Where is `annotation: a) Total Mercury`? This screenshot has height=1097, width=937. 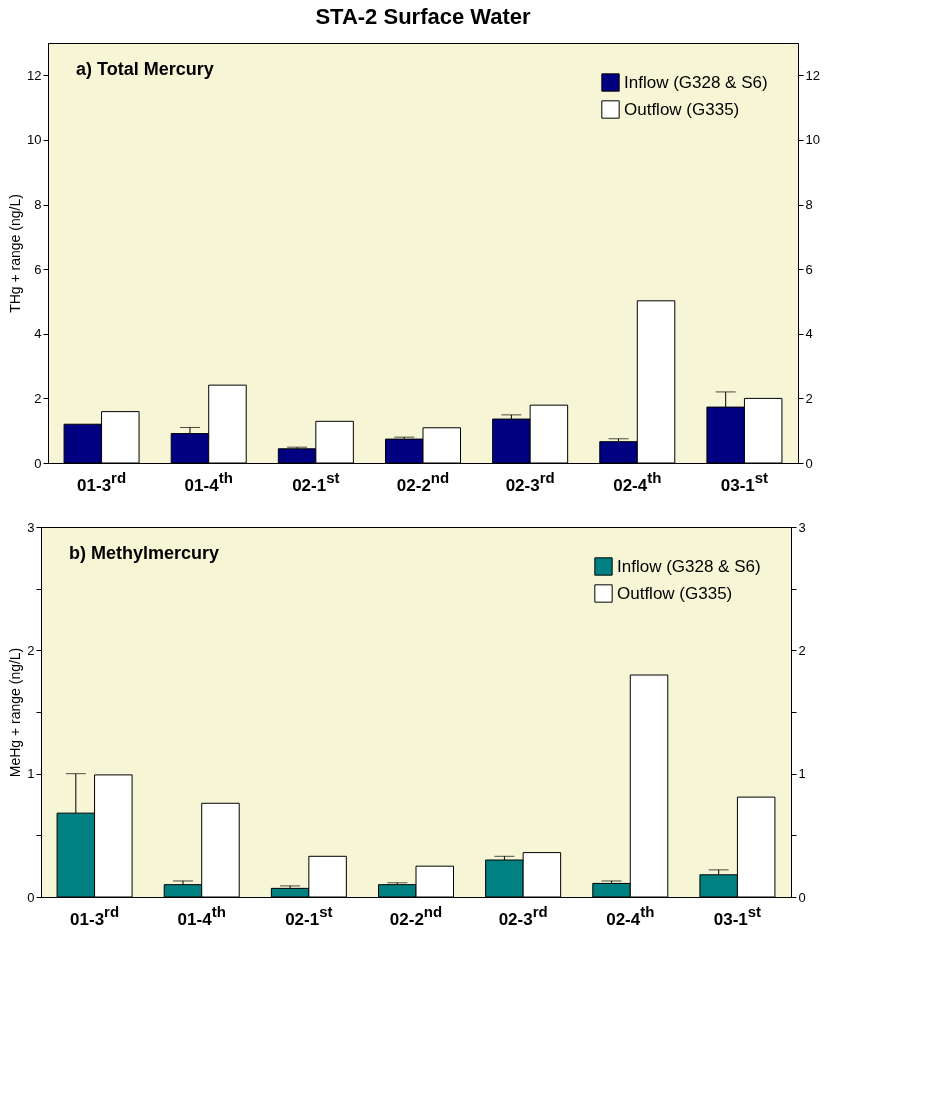 annotation: a) Total Mercury is located at coordinates (145, 69).